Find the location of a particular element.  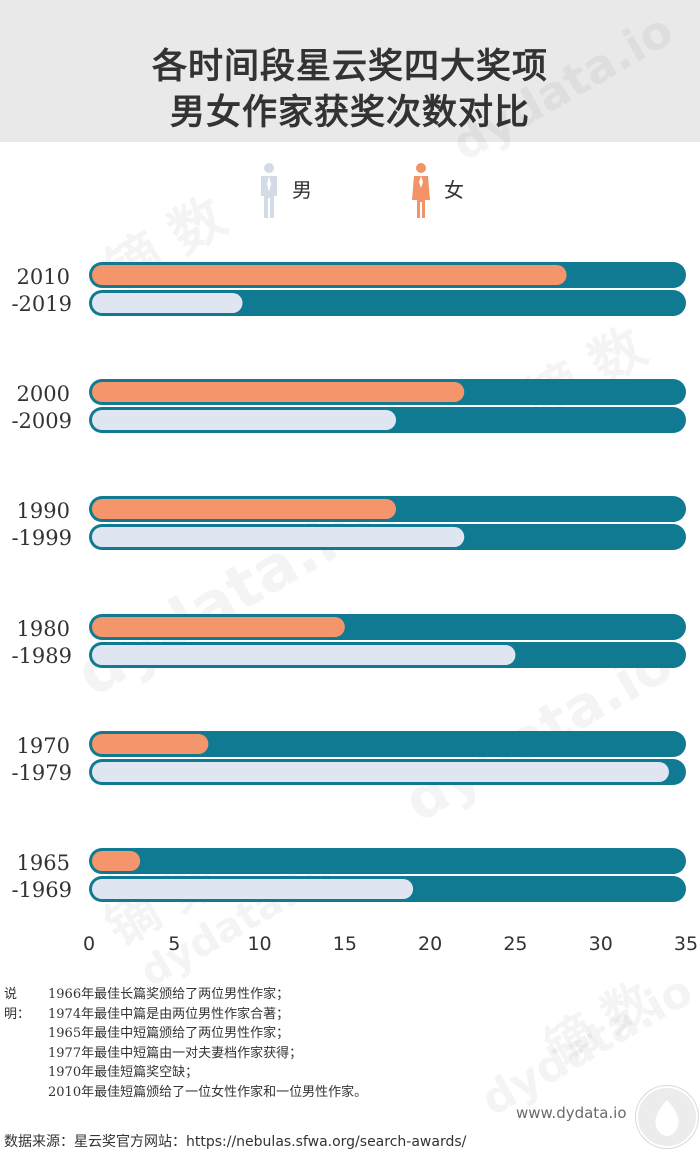

title-band: 各时间段星云奖四大奖项 男女作家获奖次数对比 is located at coordinates (350, 71).